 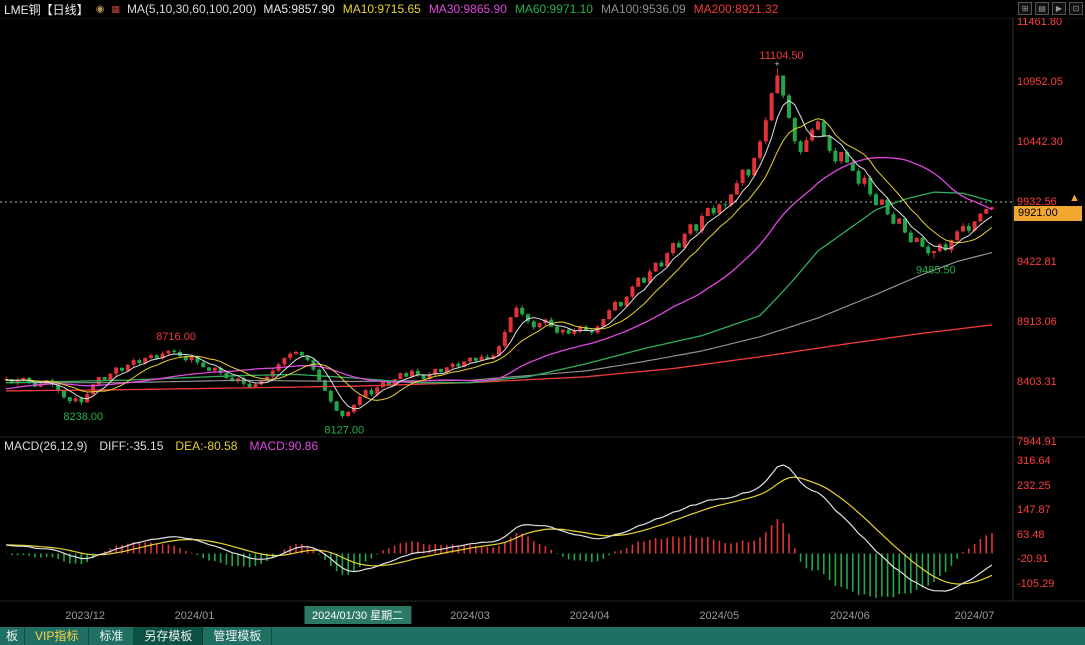 What do you see at coordinates (1037, 262) in the screenshot?
I see `price-axis-label: 9422.81` at bounding box center [1037, 262].